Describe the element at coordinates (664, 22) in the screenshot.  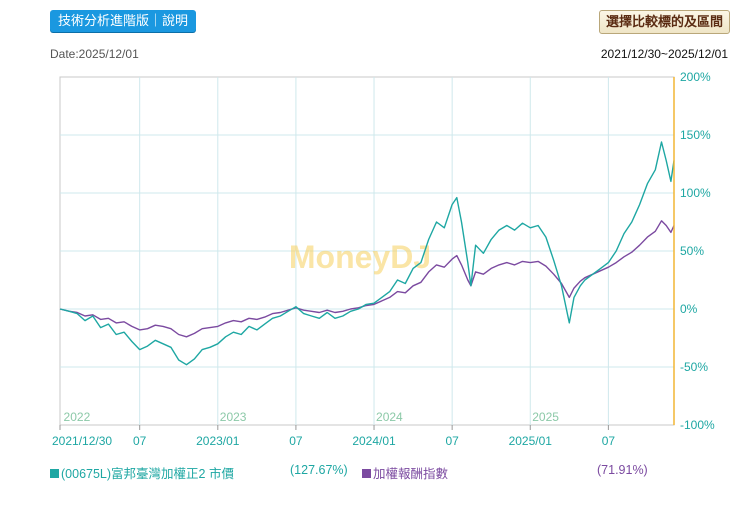
I see `compare-selection-button: 選擇比較標的及區間` at that location.